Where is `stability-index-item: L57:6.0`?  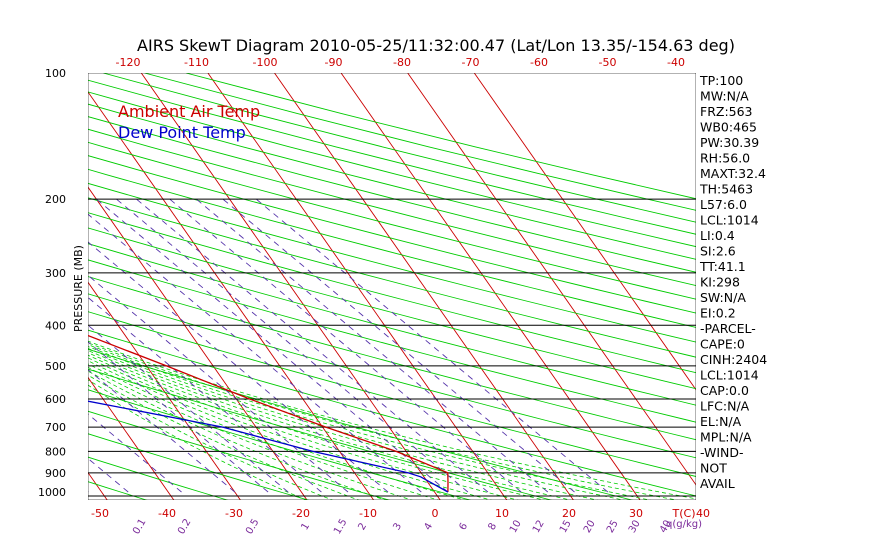 stability-index-item: L57:6.0 is located at coordinates (723, 204).